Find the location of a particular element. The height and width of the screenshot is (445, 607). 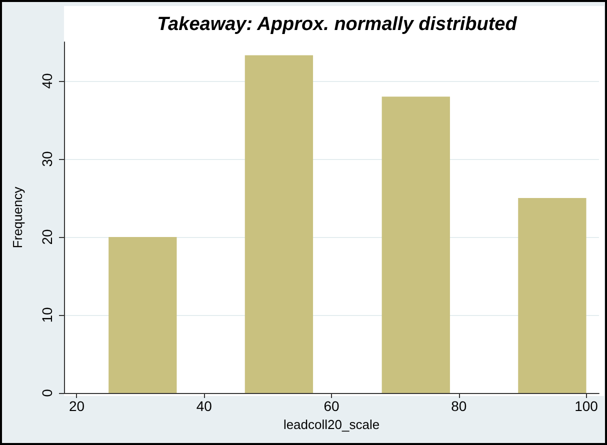

y-tick-label: 20 is located at coordinates (47, 237).